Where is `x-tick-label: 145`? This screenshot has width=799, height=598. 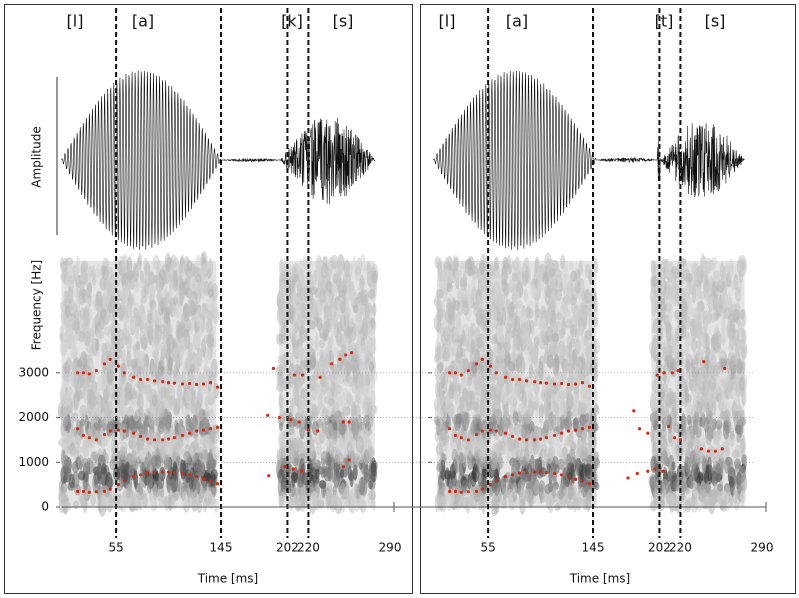 x-tick-label: 145 is located at coordinates (221, 548).